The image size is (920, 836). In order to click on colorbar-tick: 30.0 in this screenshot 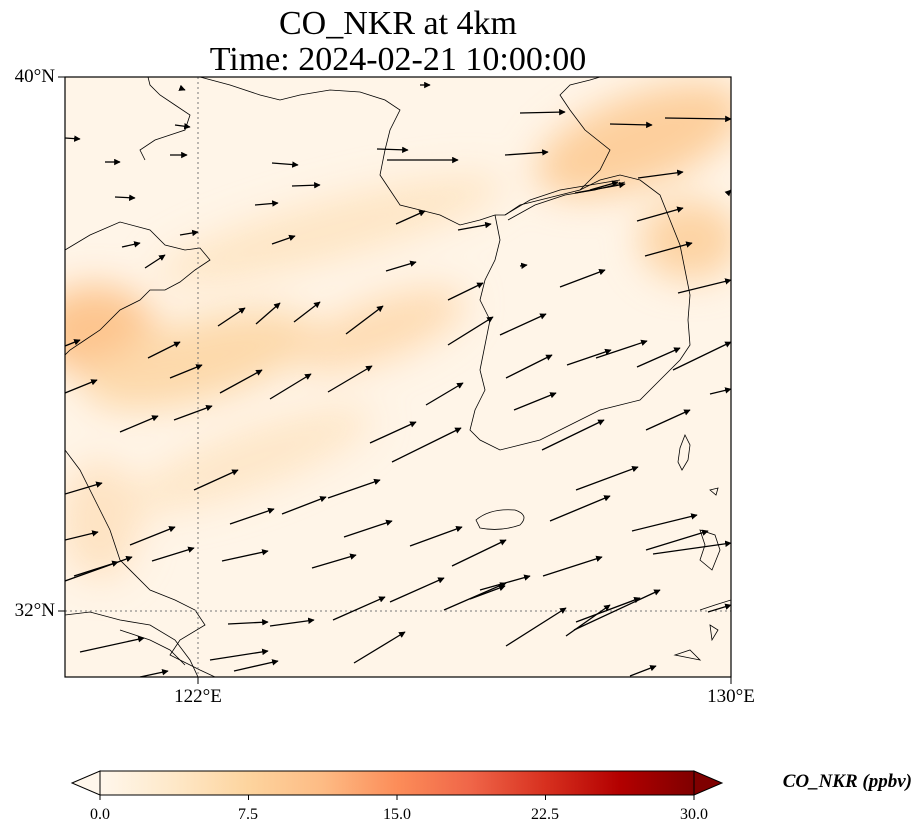, I will do `click(694, 814)`.